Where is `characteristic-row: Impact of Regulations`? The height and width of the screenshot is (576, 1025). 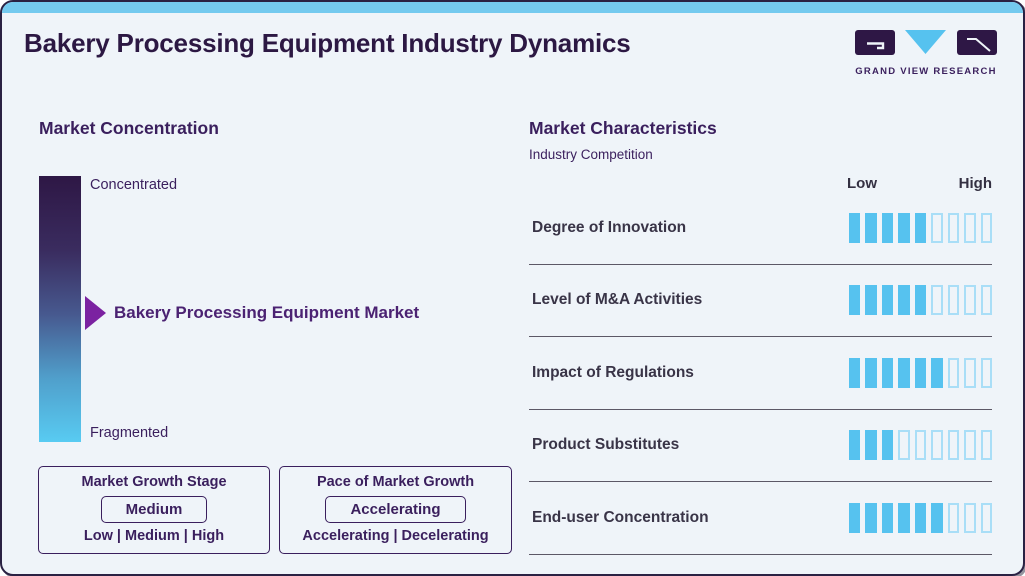 characteristic-row: Impact of Regulations is located at coordinates (760, 373).